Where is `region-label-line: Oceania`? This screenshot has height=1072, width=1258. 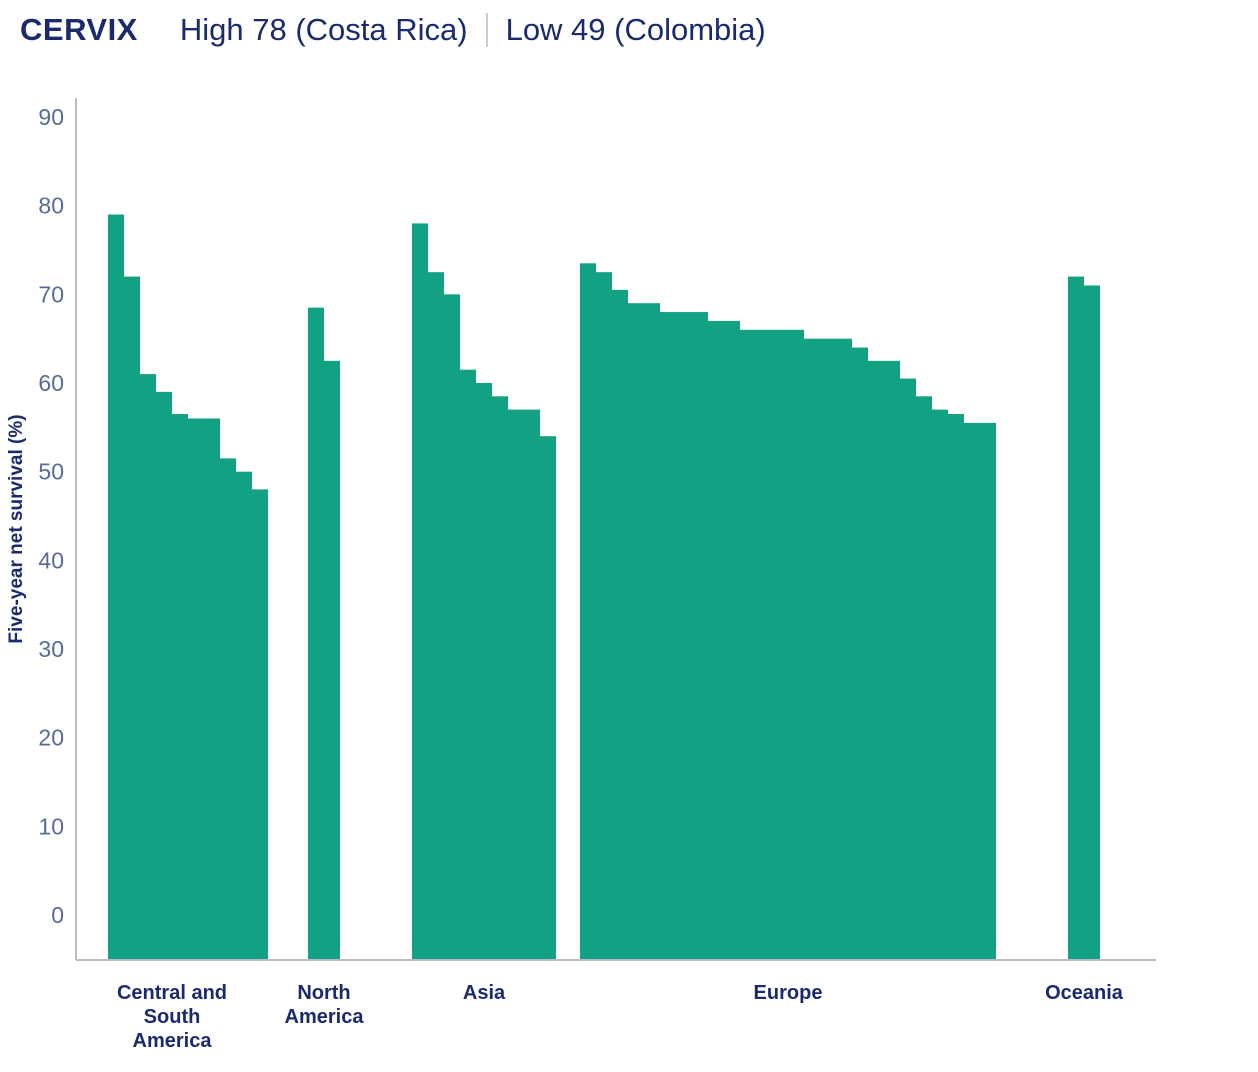 region-label-line: Oceania is located at coordinates (1084, 993).